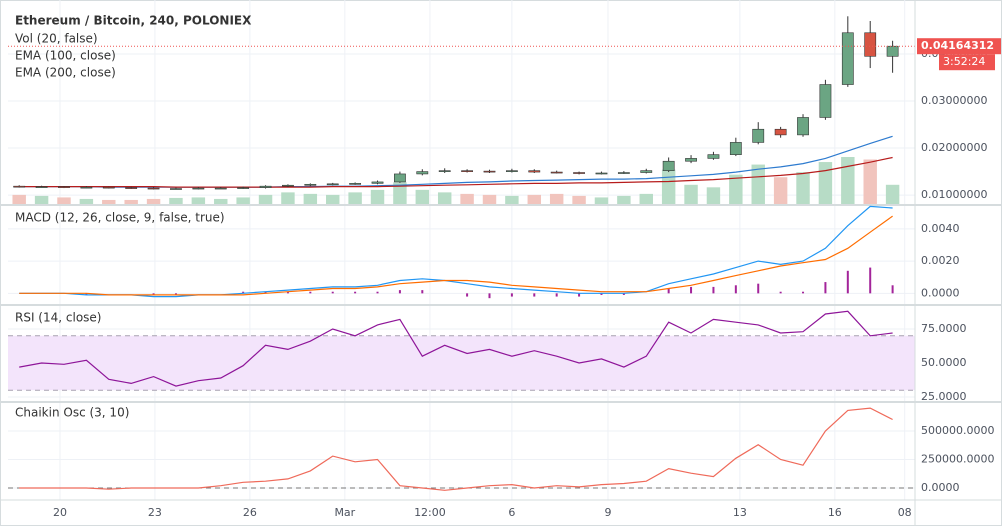 The height and width of the screenshot is (526, 1002). I want to click on panel-title: RSI (14, close), so click(58, 318).